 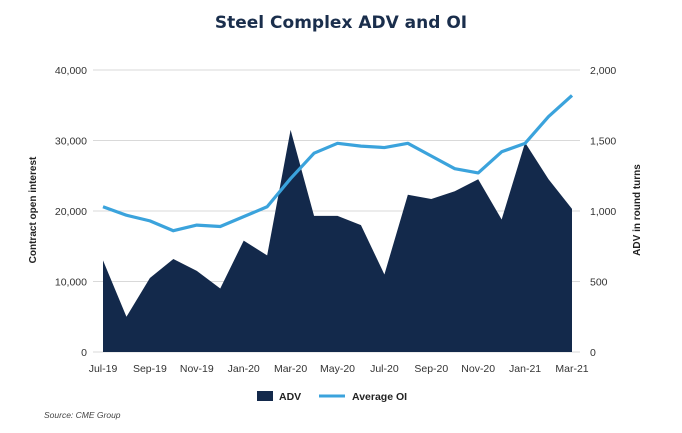 I want to click on x-tick-label: May-20, so click(x=337, y=369).